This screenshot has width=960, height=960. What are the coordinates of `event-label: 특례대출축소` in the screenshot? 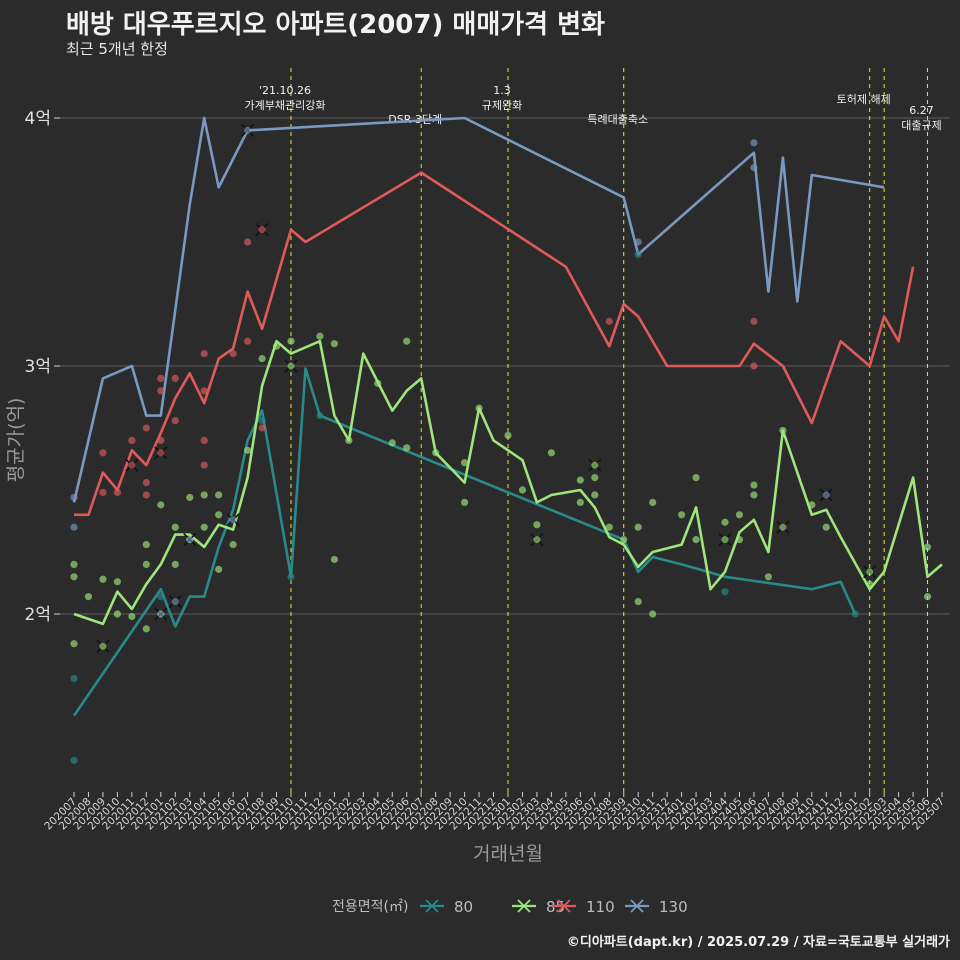 It's located at (617, 119).